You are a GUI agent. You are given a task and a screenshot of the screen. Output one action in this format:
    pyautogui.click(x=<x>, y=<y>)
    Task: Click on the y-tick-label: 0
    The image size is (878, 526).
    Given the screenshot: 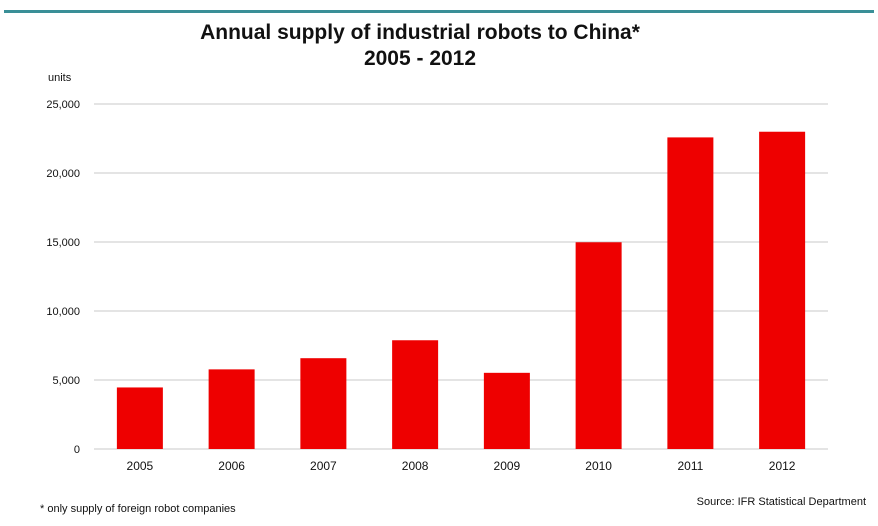 What is the action you would take?
    pyautogui.click(x=77, y=450)
    